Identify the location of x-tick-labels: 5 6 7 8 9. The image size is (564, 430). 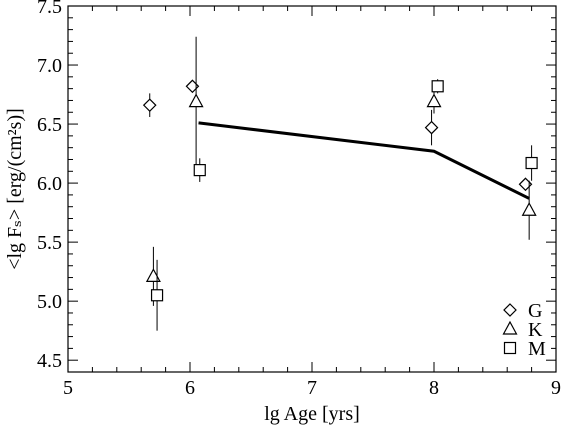
(312, 388).